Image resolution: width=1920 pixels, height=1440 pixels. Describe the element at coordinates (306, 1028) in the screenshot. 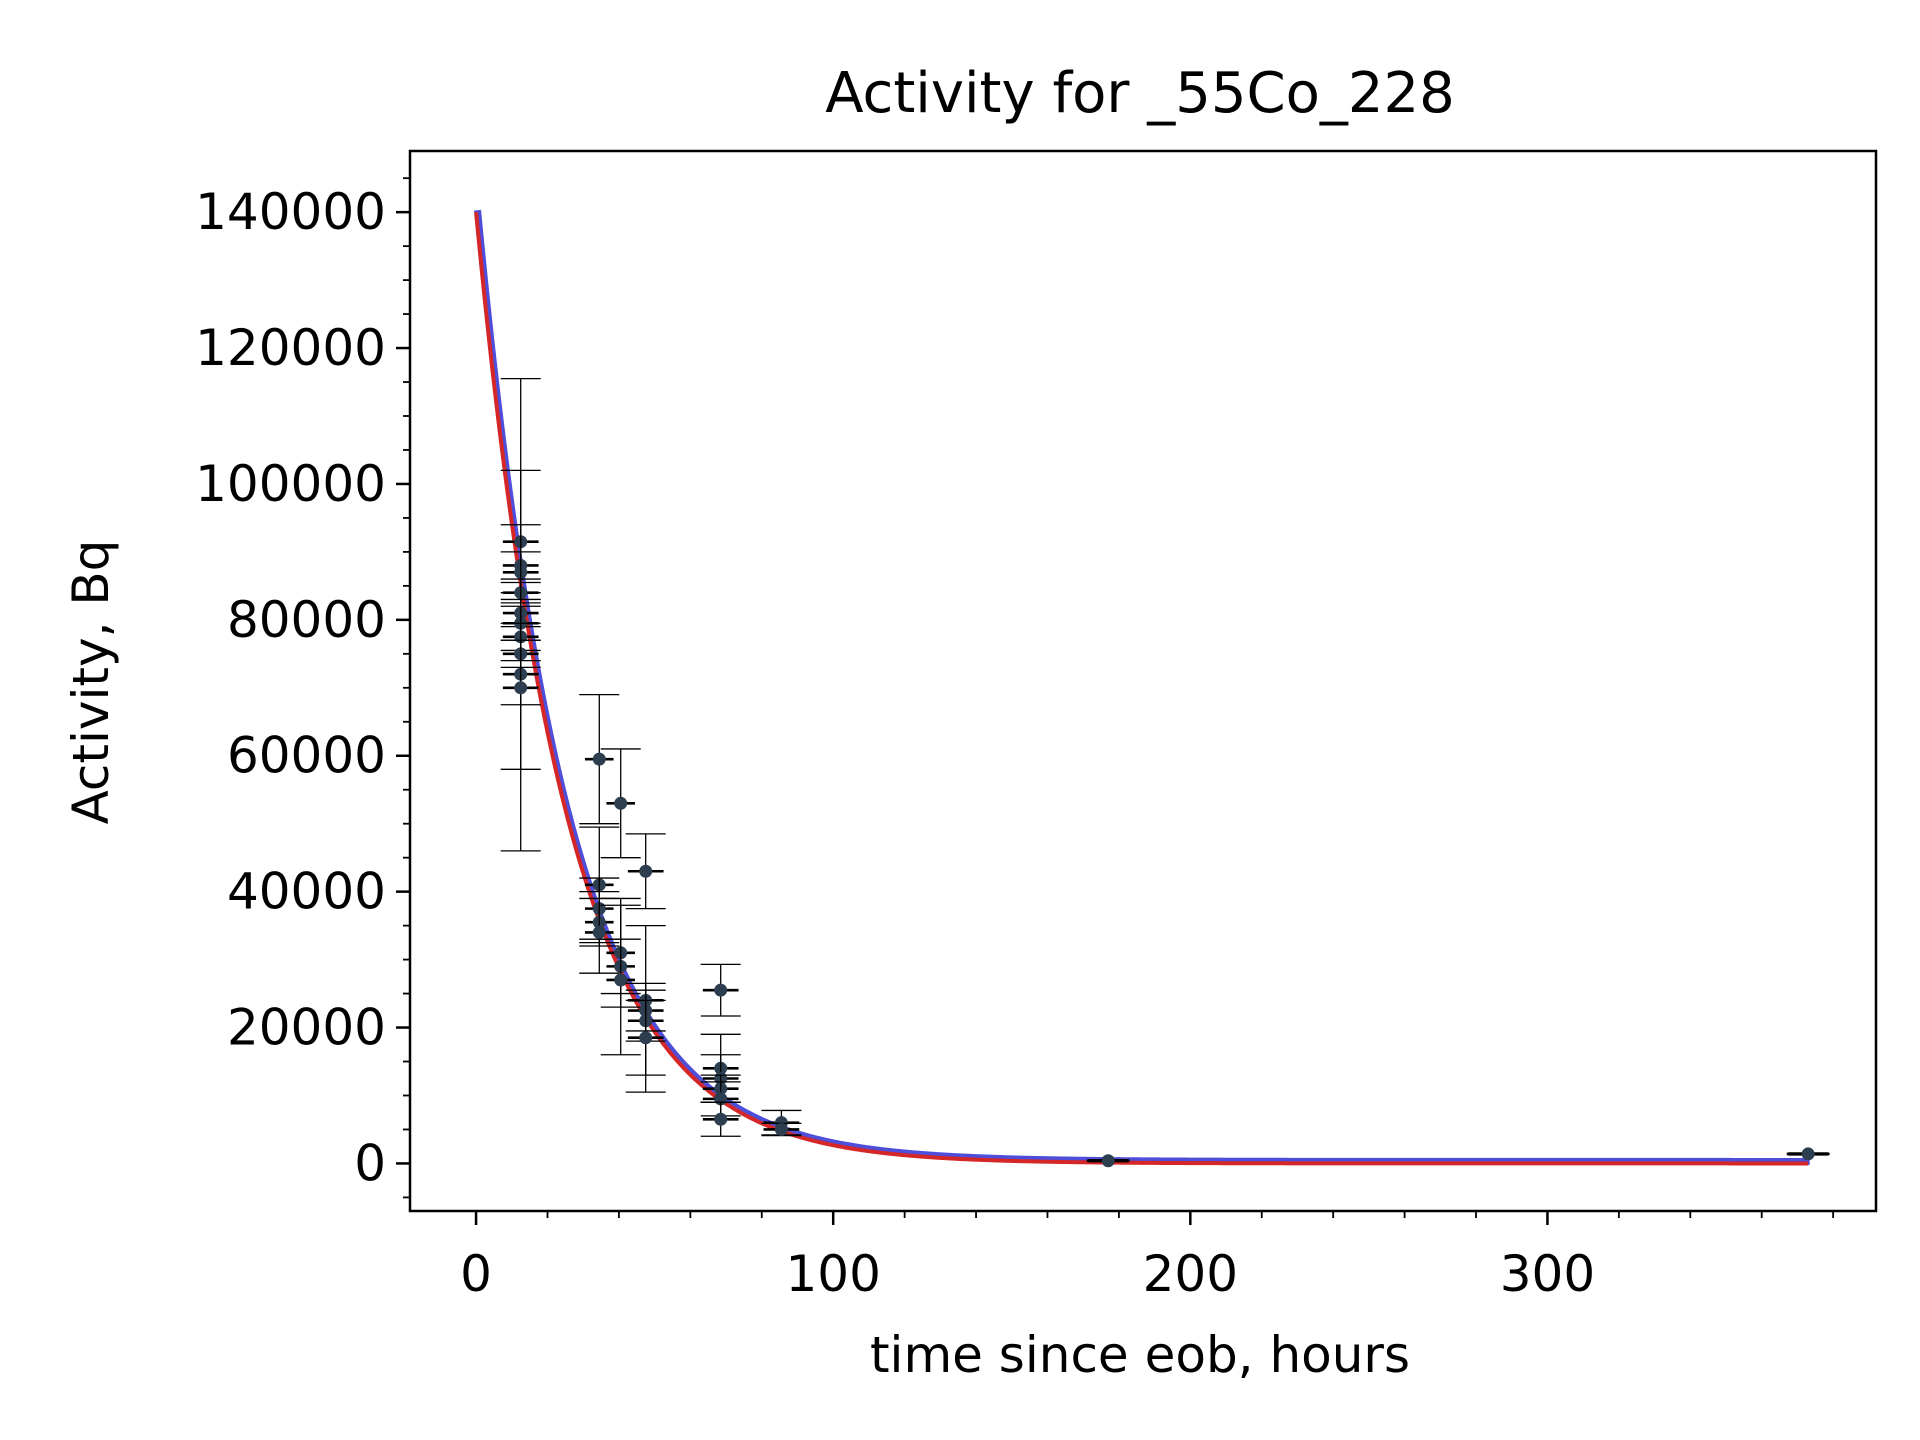

I see `y-tick-label: 20000` at that location.